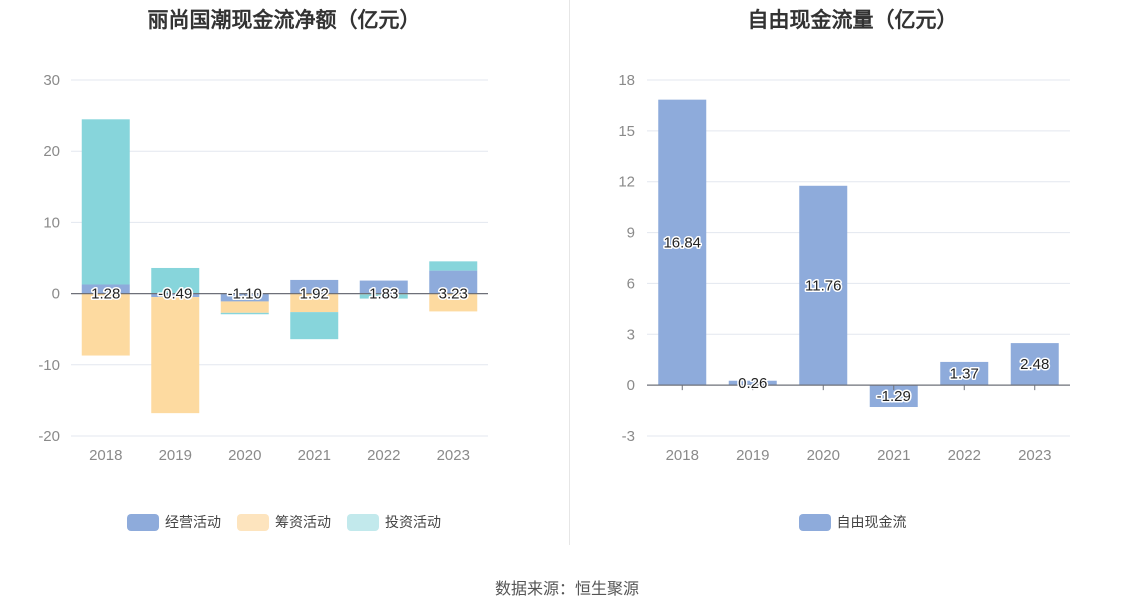 The image size is (1134, 612). I want to click on y-tick-label: 6, so click(631, 283).